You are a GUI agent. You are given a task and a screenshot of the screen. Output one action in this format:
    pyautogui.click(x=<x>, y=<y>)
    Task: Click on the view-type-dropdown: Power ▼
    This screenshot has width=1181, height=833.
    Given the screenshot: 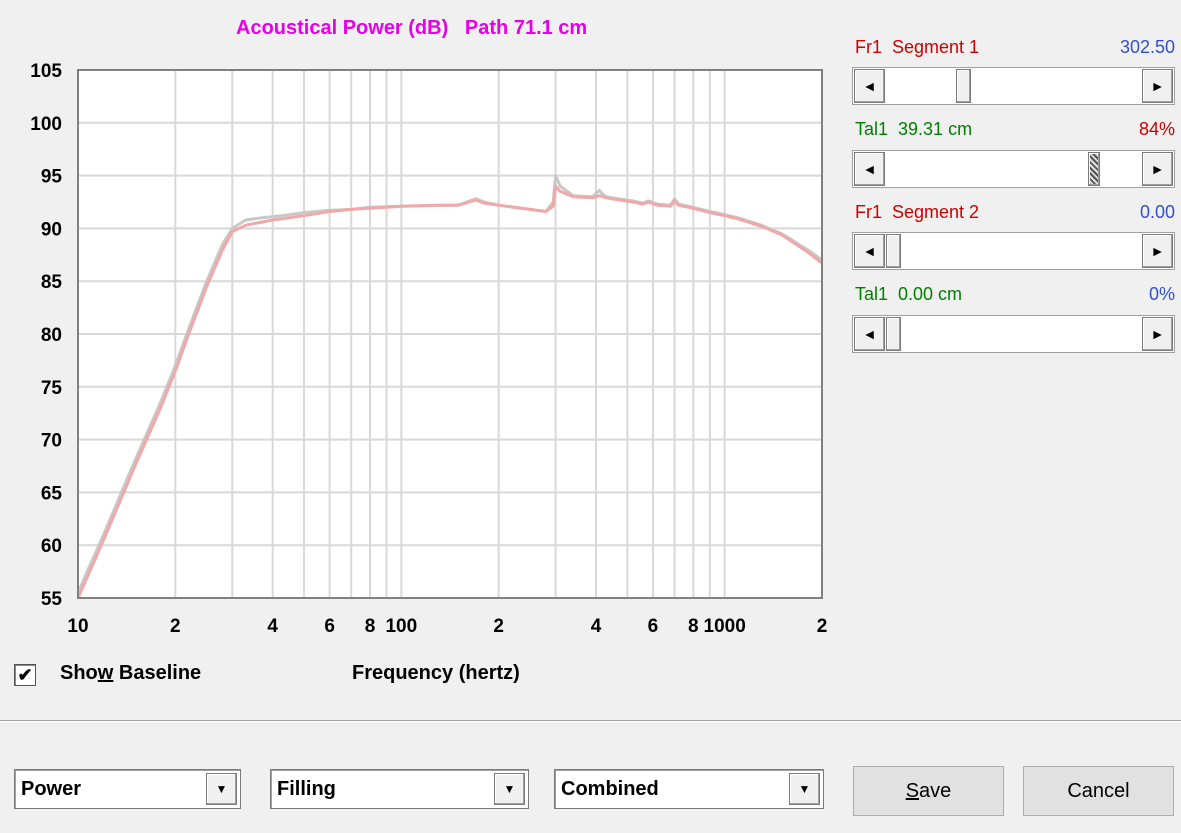 What is the action you would take?
    pyautogui.click(x=127, y=789)
    